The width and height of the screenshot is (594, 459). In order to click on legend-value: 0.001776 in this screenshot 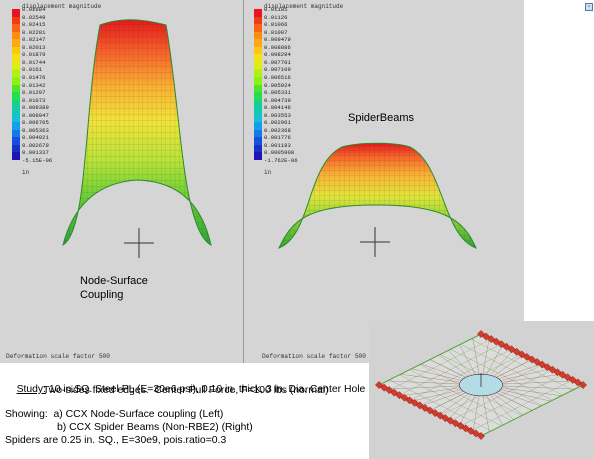, I will do `click(277, 138)`.